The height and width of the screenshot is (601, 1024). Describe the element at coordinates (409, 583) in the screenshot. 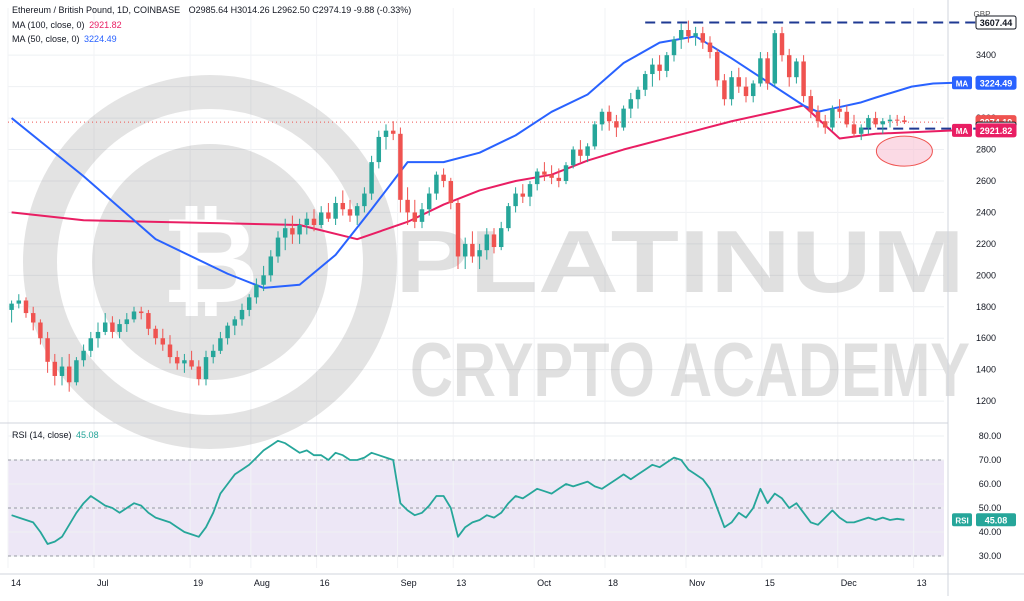

I see `x-tick-label: Sep` at that location.